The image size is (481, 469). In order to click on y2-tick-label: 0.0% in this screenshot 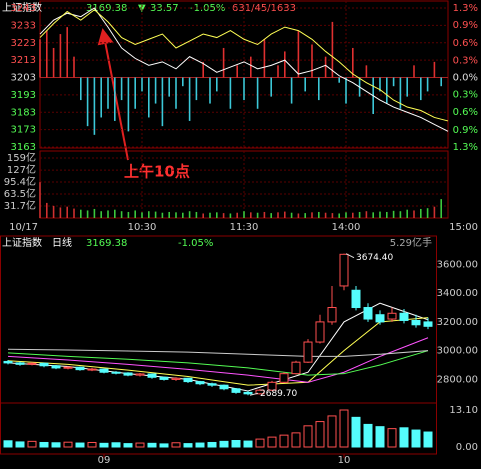, I will do `click(465, 78)`.